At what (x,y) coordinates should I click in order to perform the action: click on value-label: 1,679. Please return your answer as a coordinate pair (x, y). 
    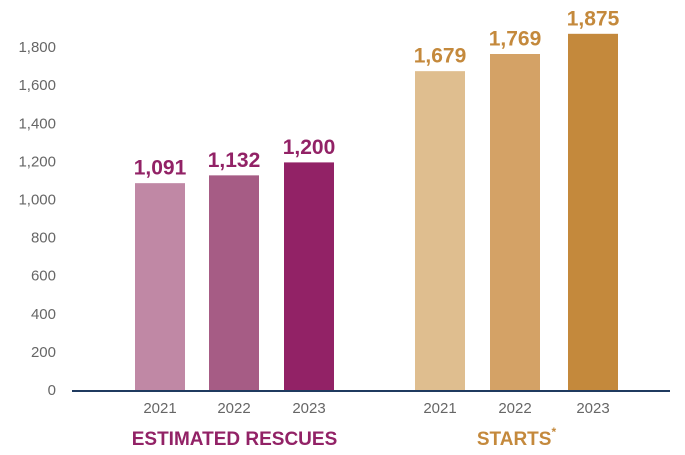
    Looking at the image, I should click on (440, 56).